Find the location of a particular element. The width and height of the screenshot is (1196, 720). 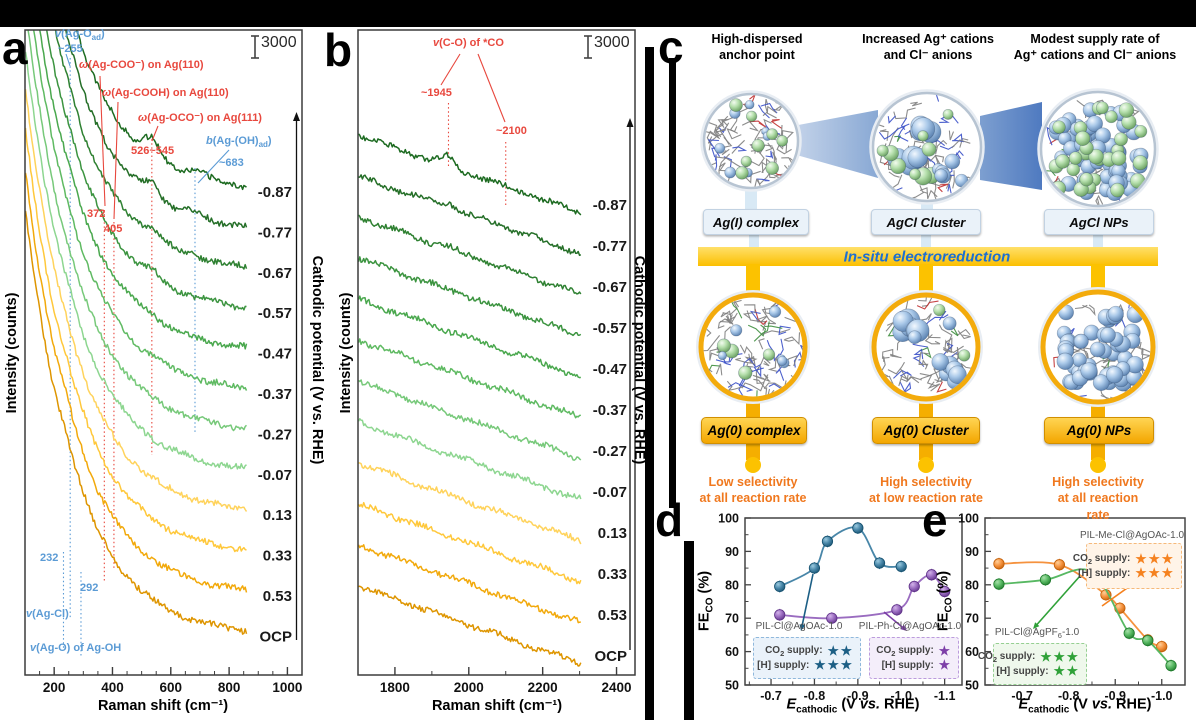

panel-a-annotation-9: 405 is located at coordinates (113, 229).